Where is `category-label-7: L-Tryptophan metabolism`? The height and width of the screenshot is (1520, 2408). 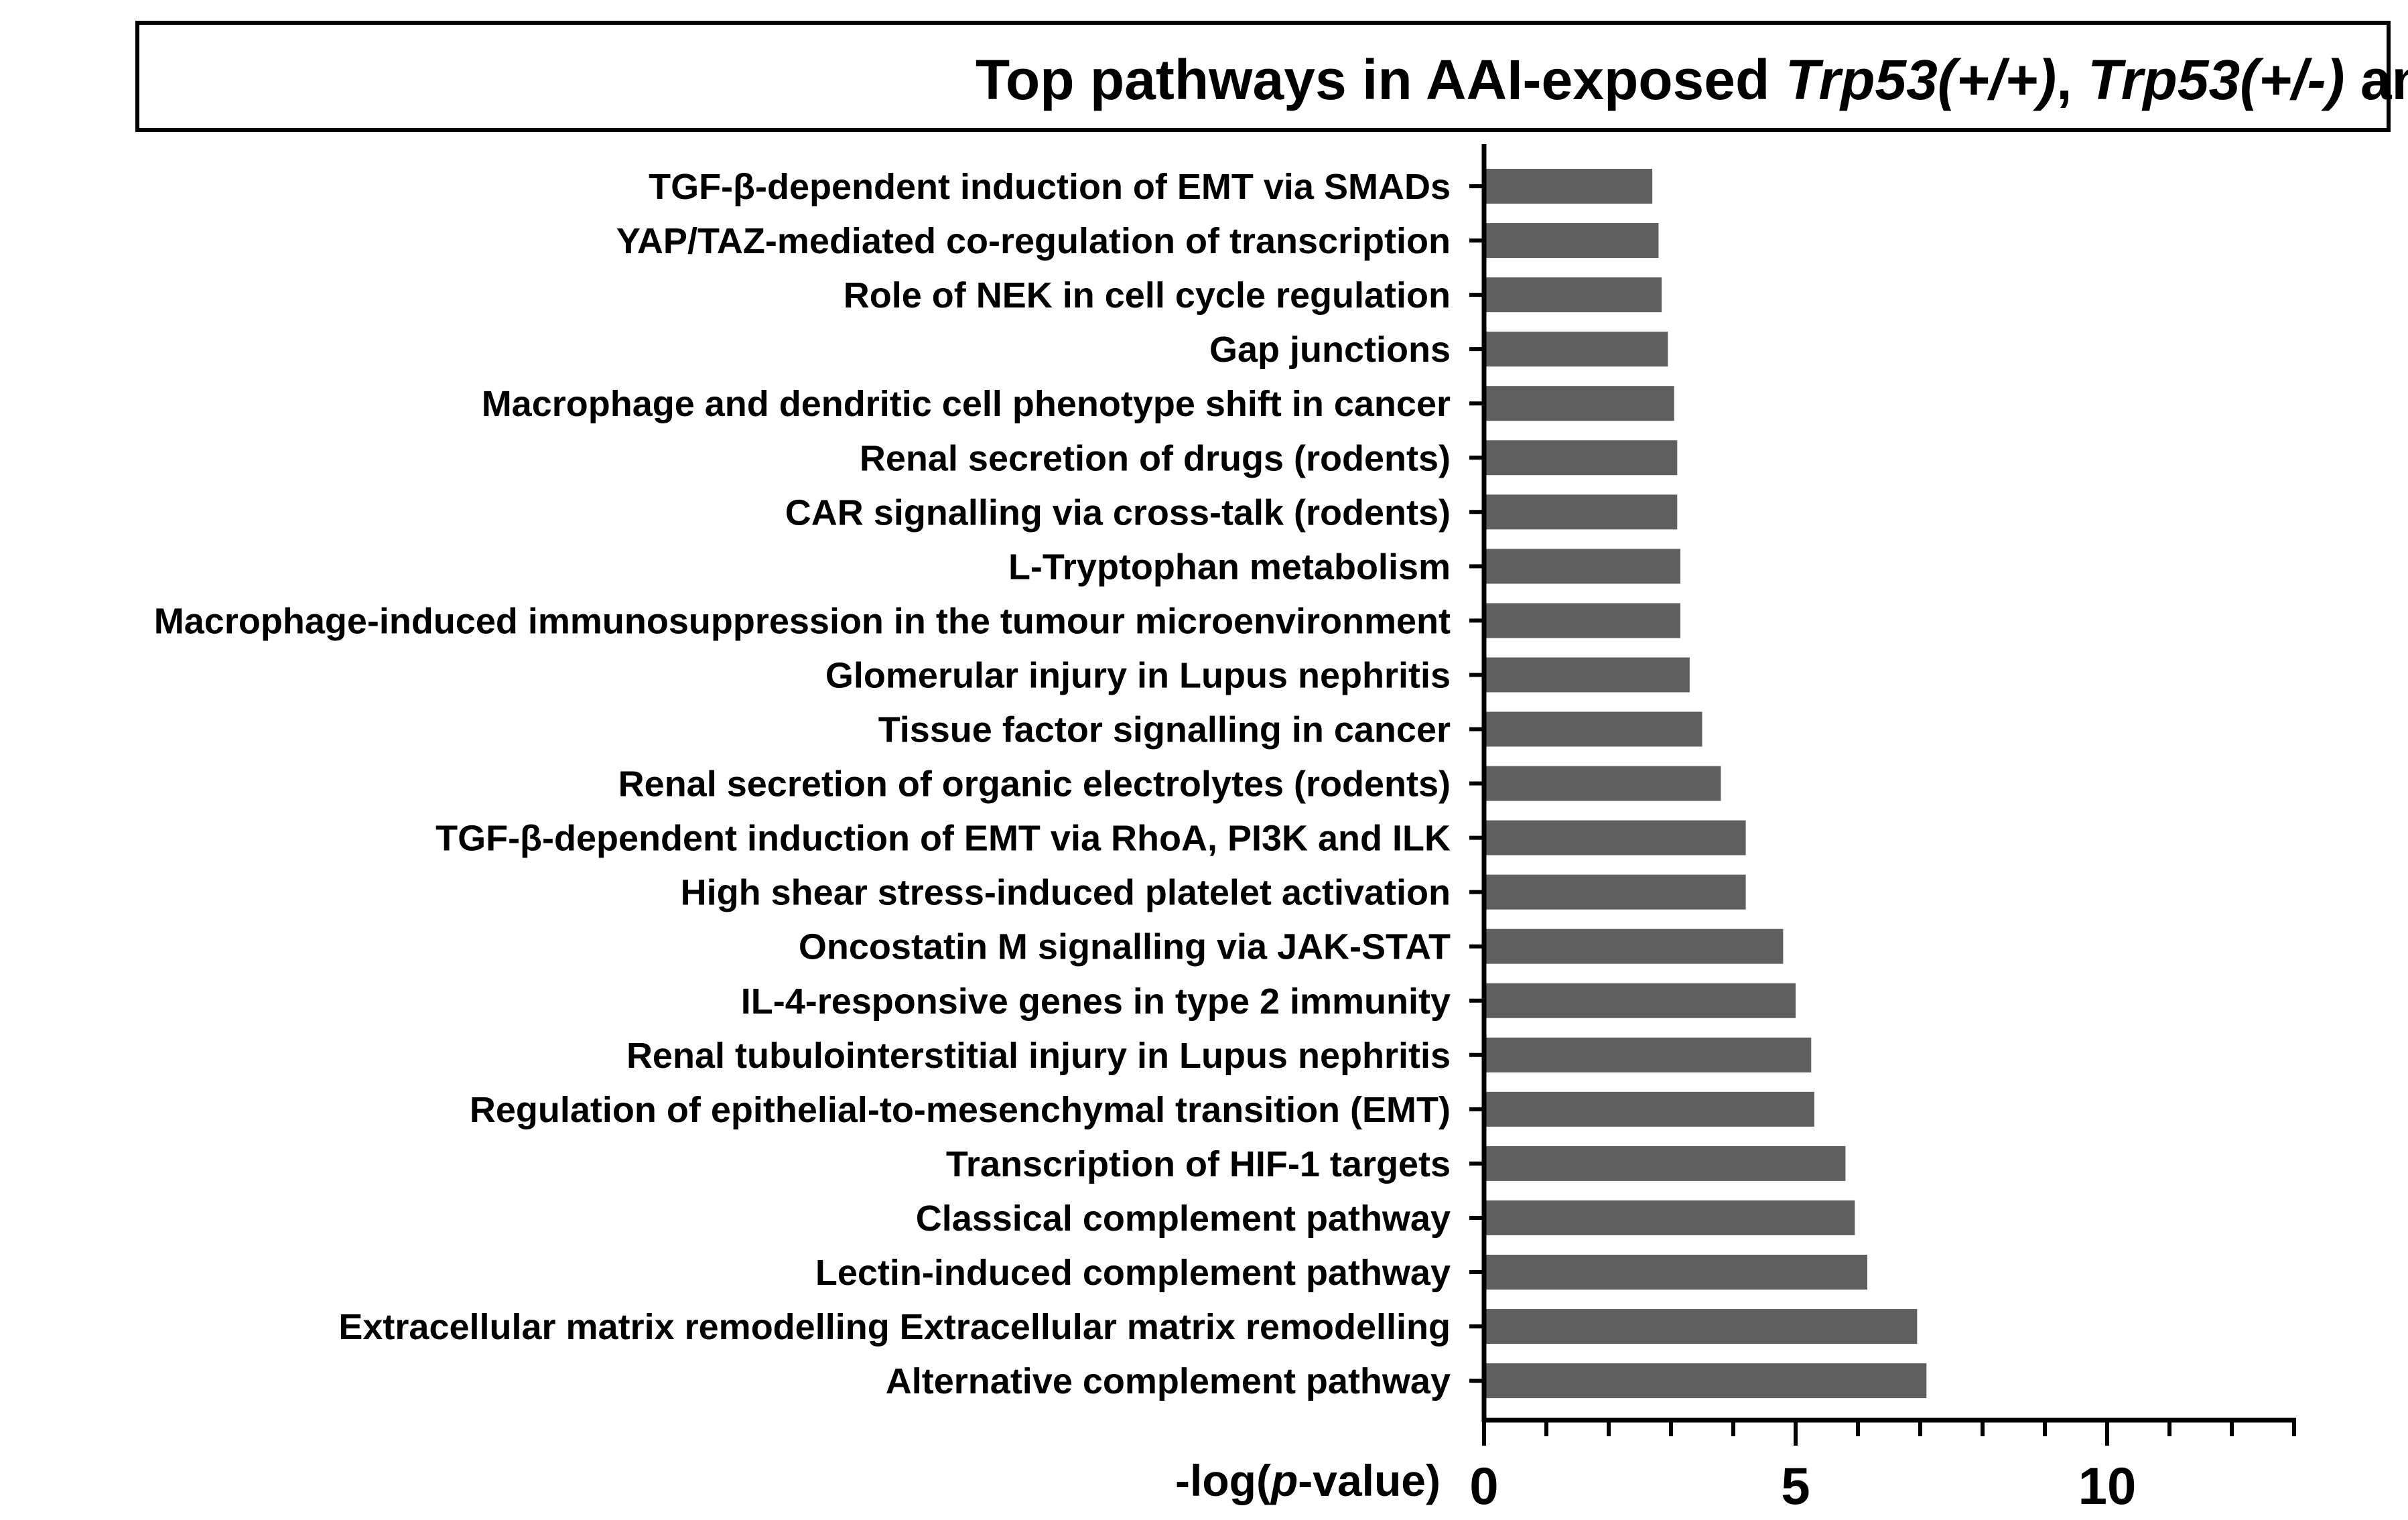
category-label-7: L-Tryptophan metabolism is located at coordinates (1229, 567).